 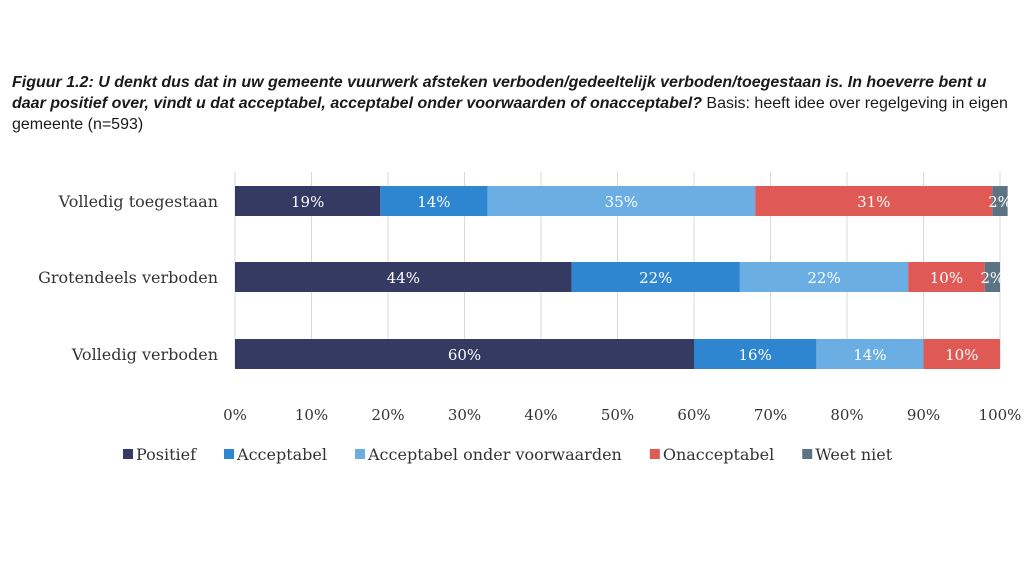 What do you see at coordinates (770, 415) in the screenshot?
I see `x-tick-label: 70%` at bounding box center [770, 415].